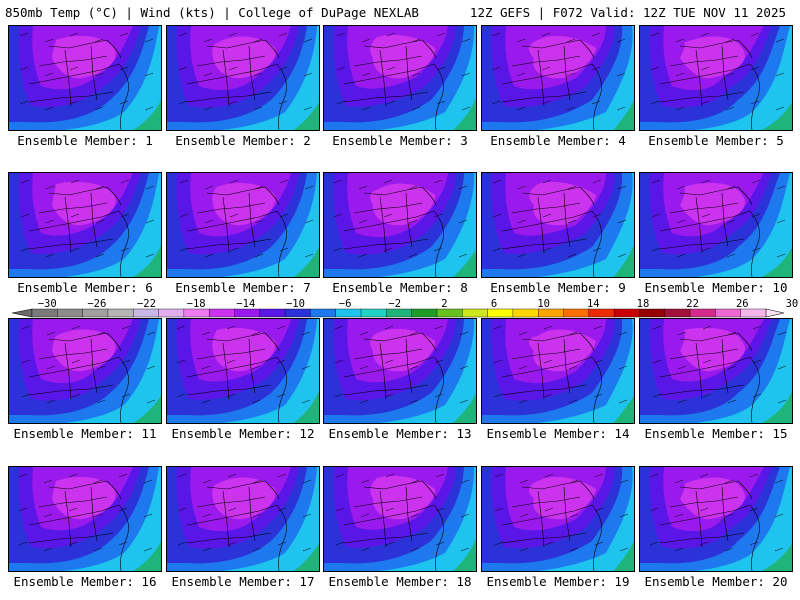  What do you see at coordinates (775, 313) in the screenshot?
I see `colorbar-high-arrow` at bounding box center [775, 313].